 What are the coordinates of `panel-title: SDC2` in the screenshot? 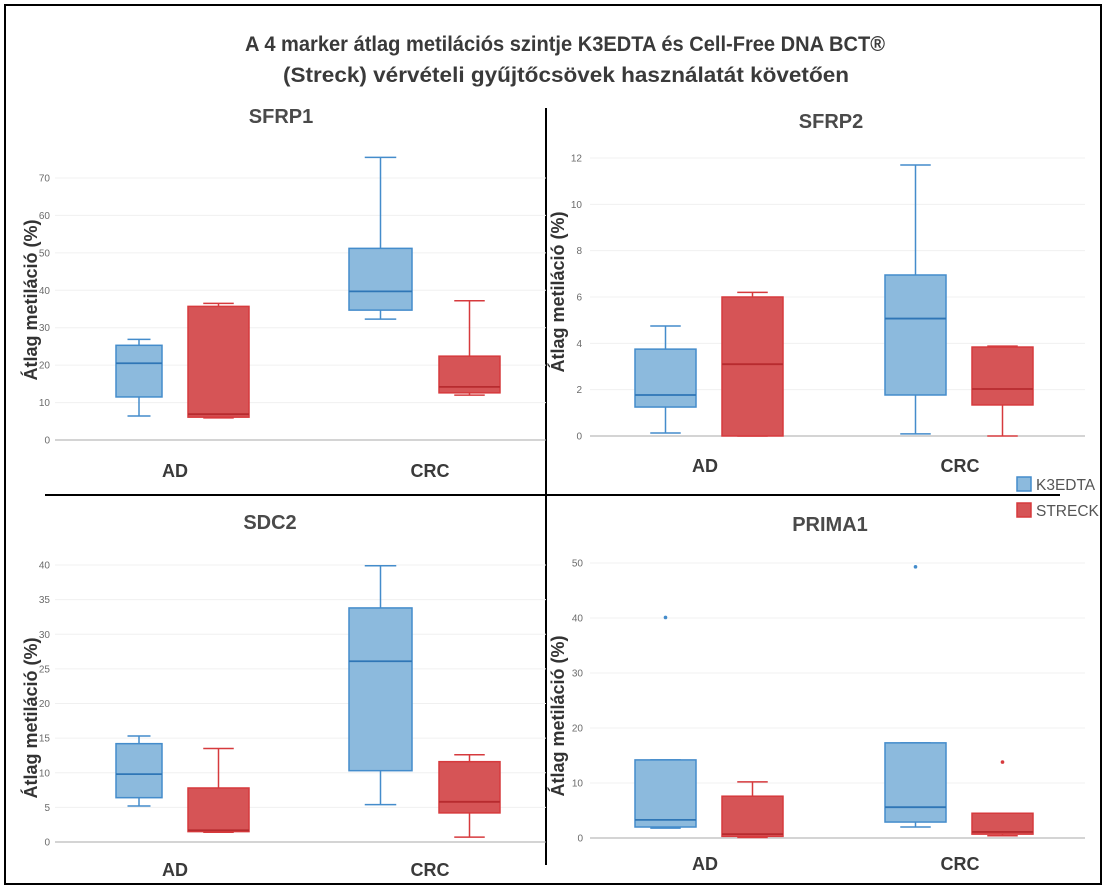 It's located at (269, 523).